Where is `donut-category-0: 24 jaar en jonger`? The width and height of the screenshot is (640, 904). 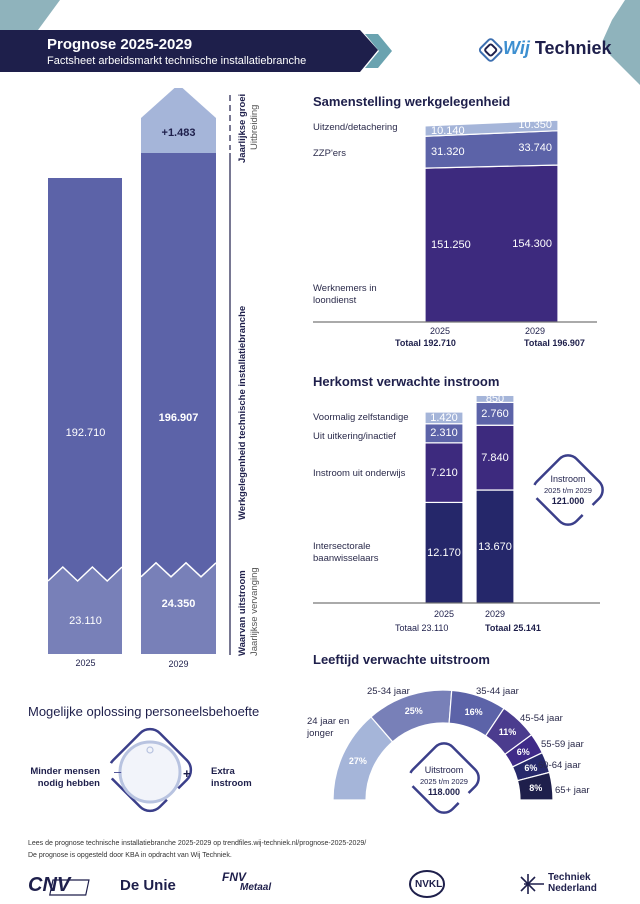 donut-category-0: 24 jaar en jonger is located at coordinates (328, 727).